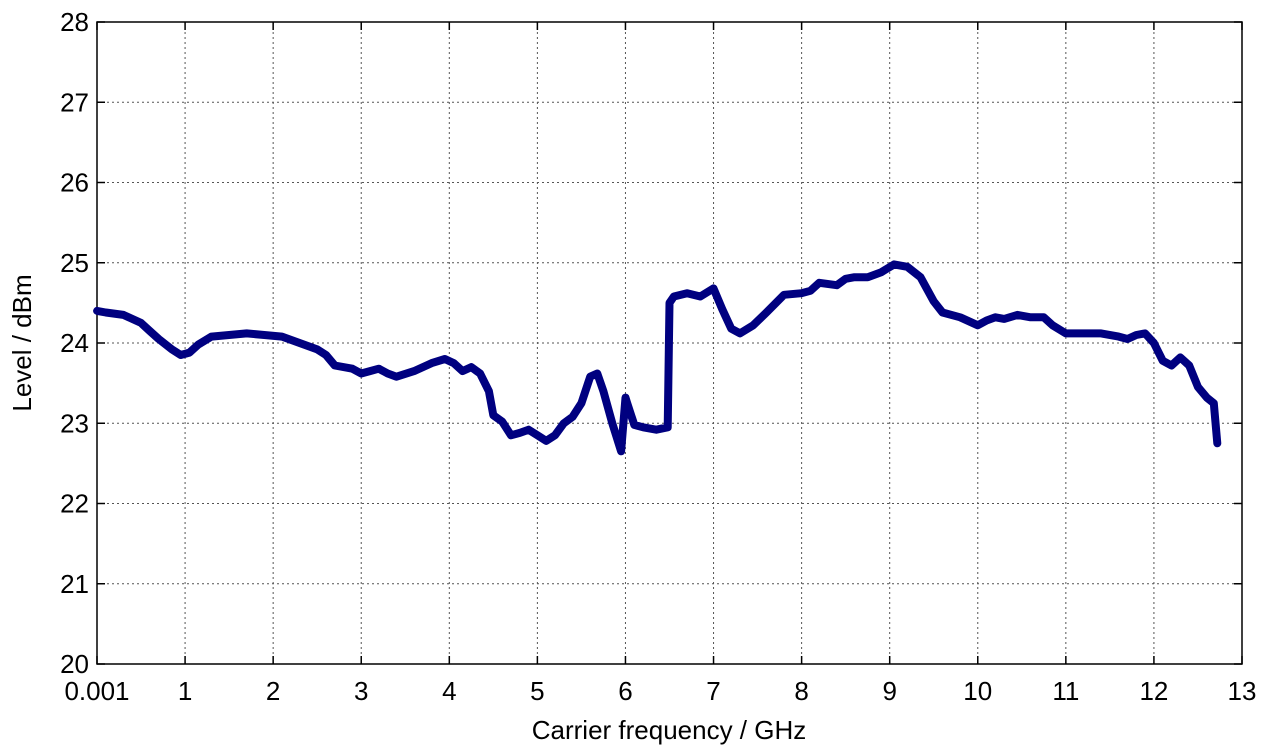  Describe the element at coordinates (1153, 691) in the screenshot. I see `x-tick-label: 12` at that location.